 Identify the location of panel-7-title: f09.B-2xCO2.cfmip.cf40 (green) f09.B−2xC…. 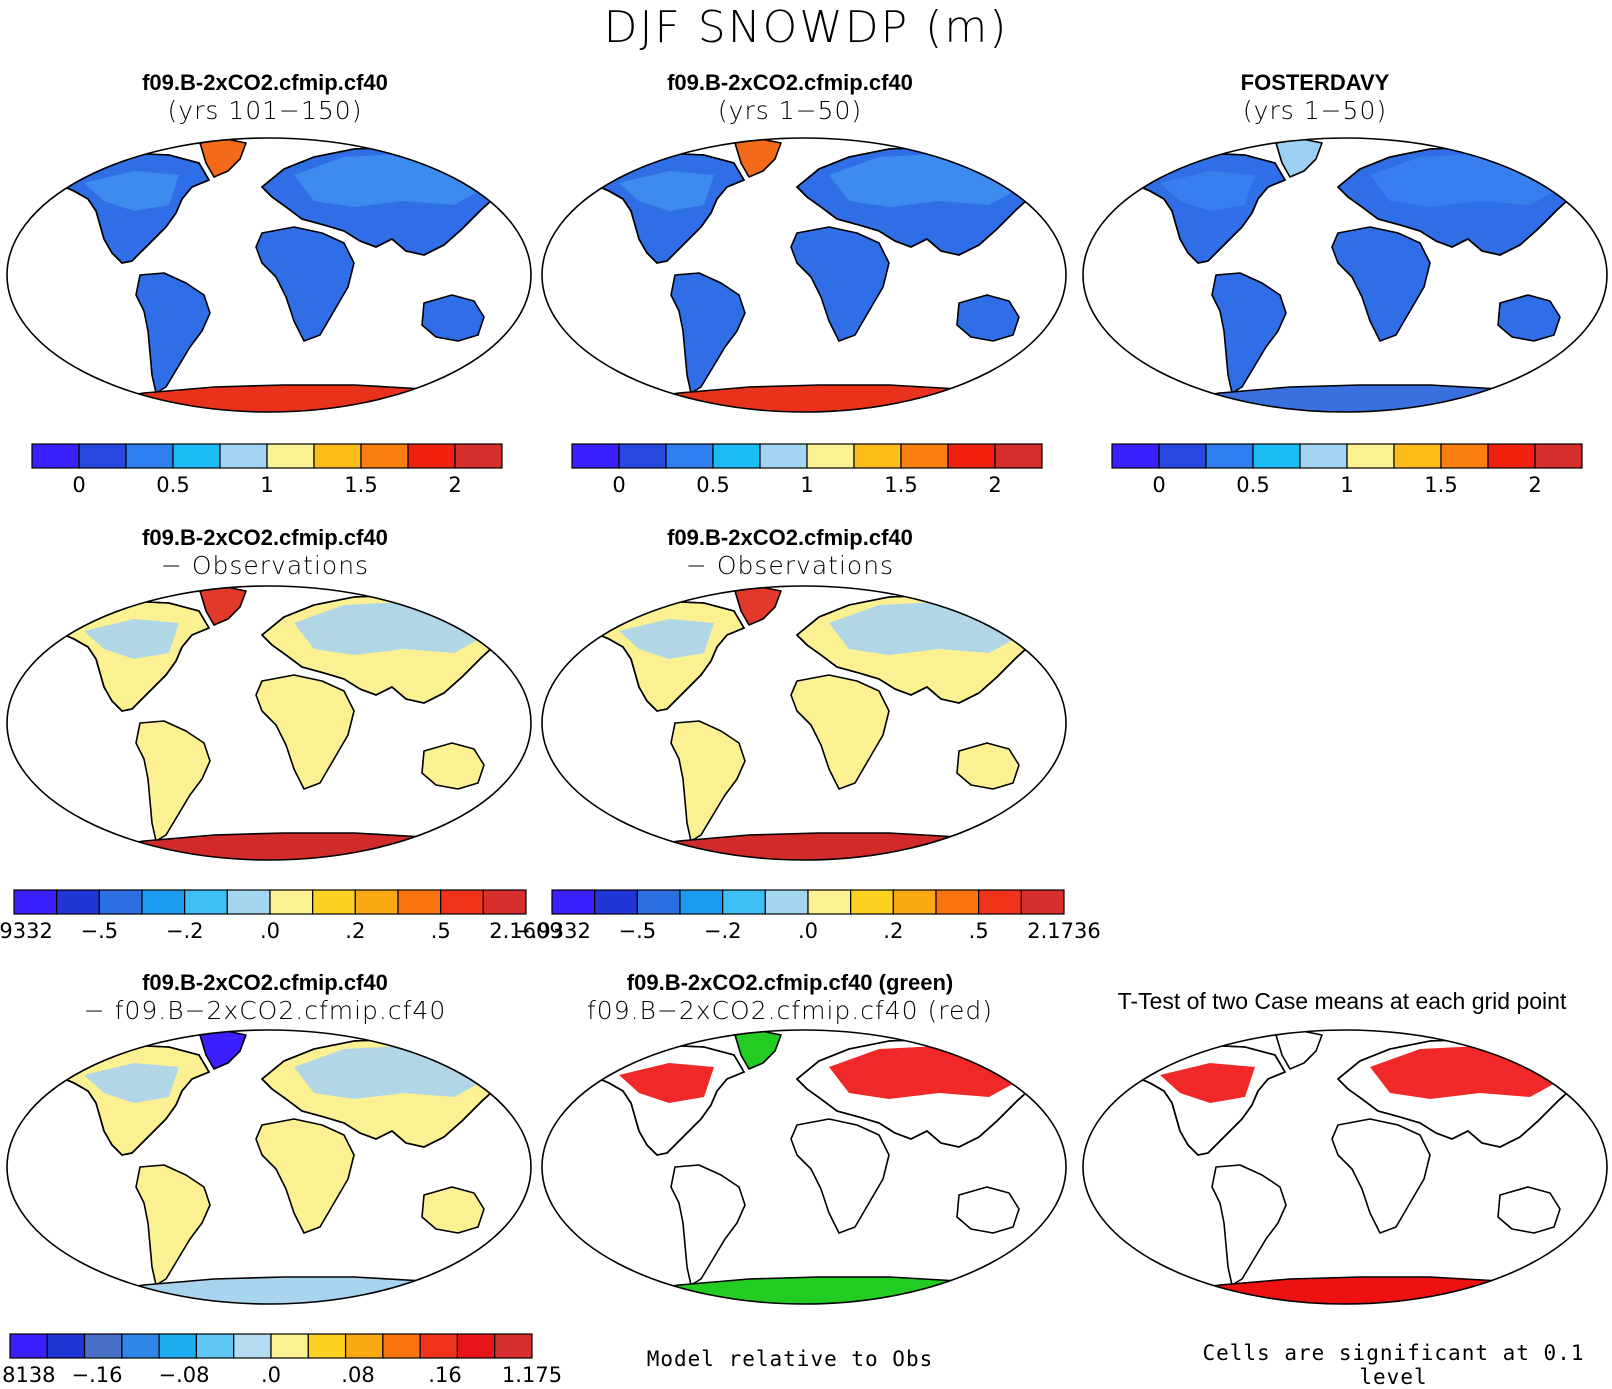
(790, 998).